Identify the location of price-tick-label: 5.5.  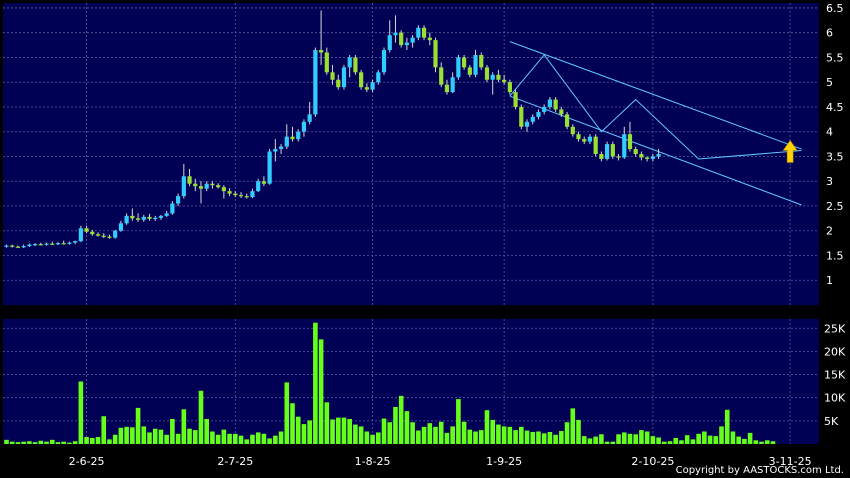
(835, 57).